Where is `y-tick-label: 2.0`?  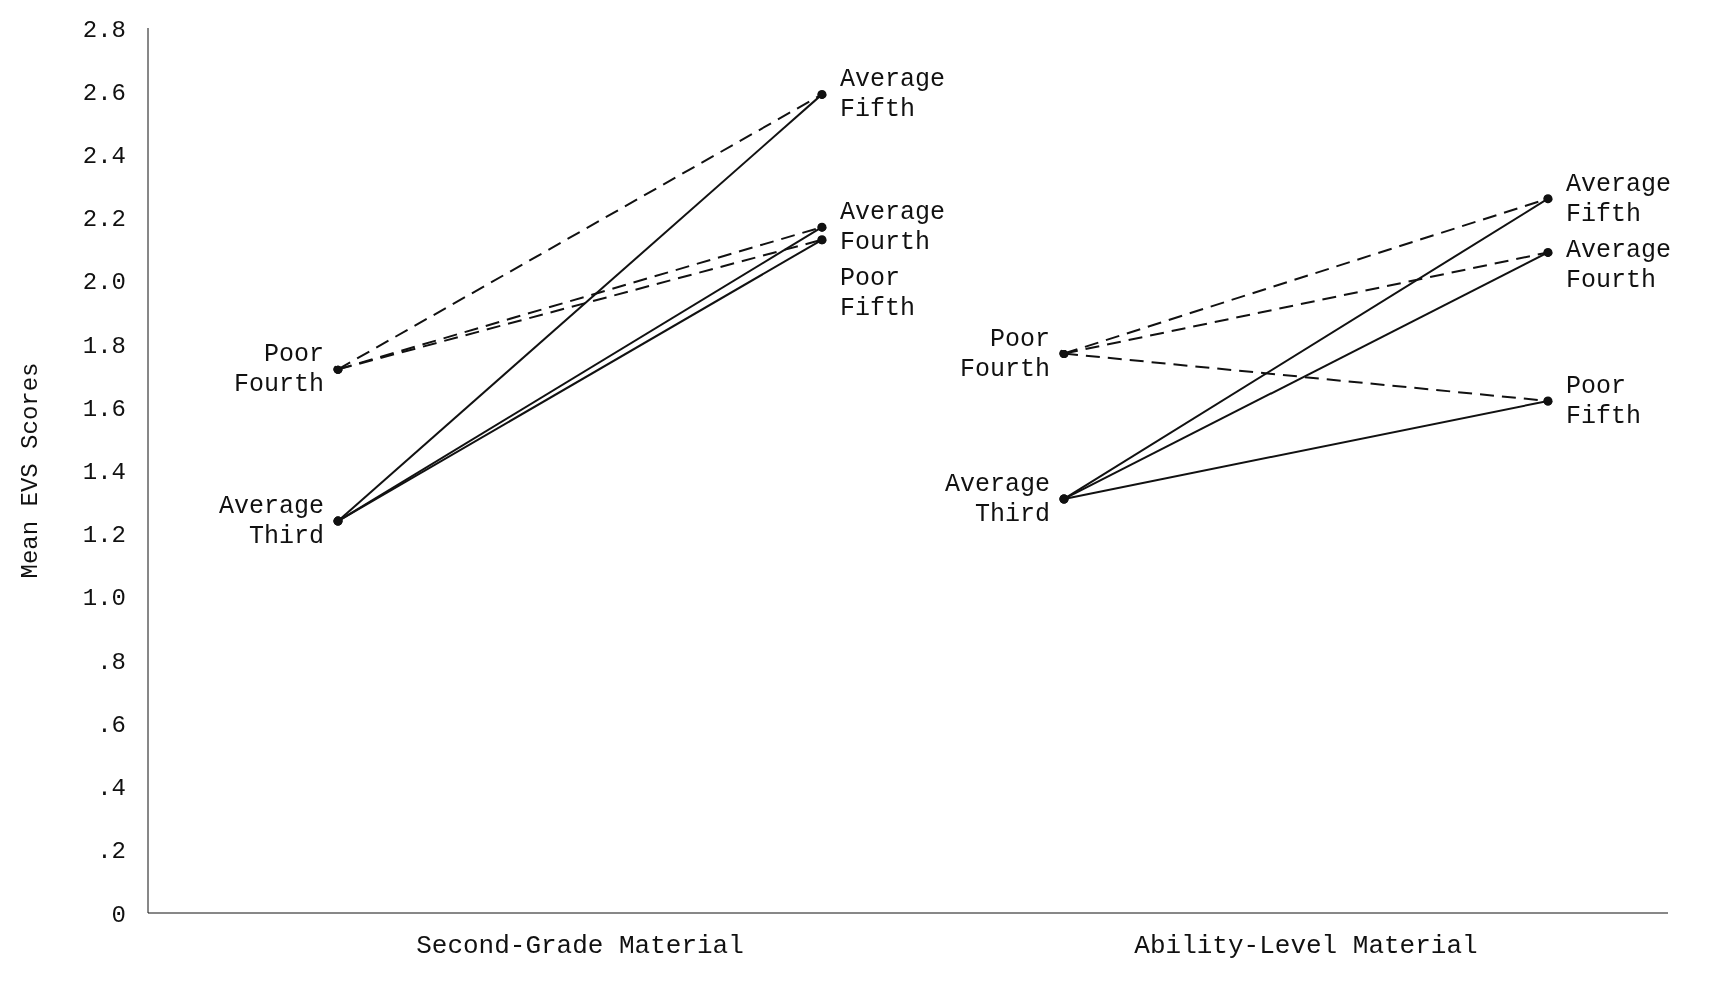 y-tick-label: 2.0 is located at coordinates (104, 283).